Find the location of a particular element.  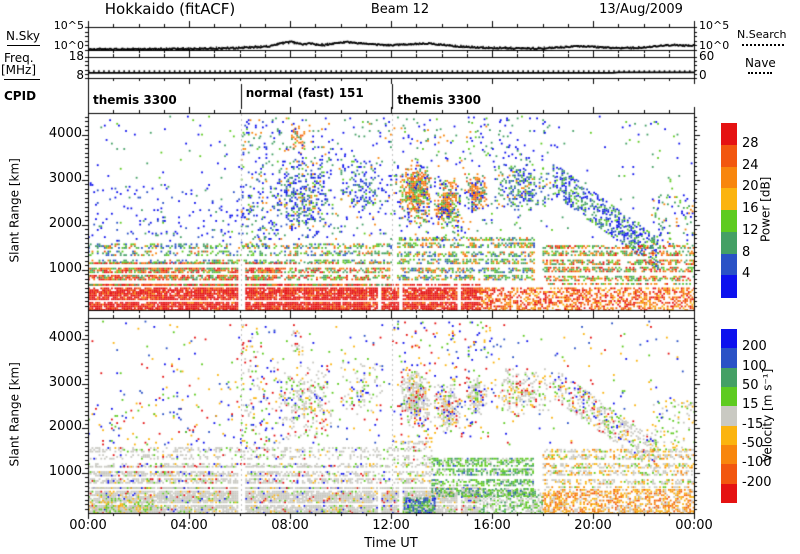

time-tick-label-6: 00:00 is located at coordinates (694, 525).